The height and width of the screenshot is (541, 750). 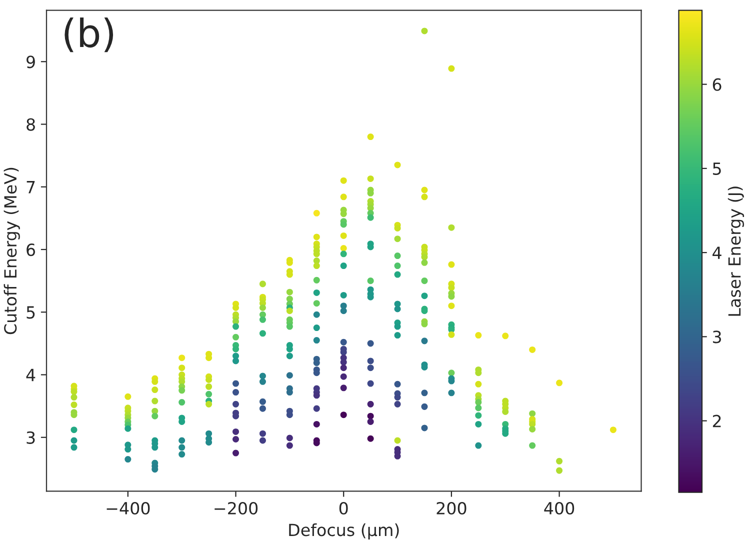 I want to click on color-bar-label: 3, so click(x=716, y=337).